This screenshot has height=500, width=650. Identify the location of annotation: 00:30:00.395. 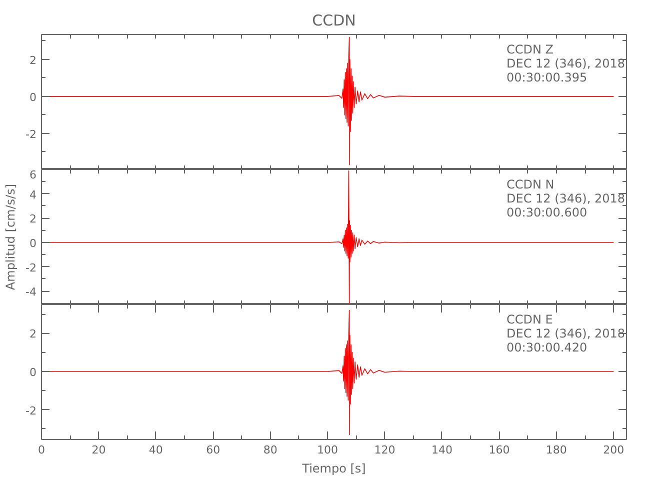
(547, 77).